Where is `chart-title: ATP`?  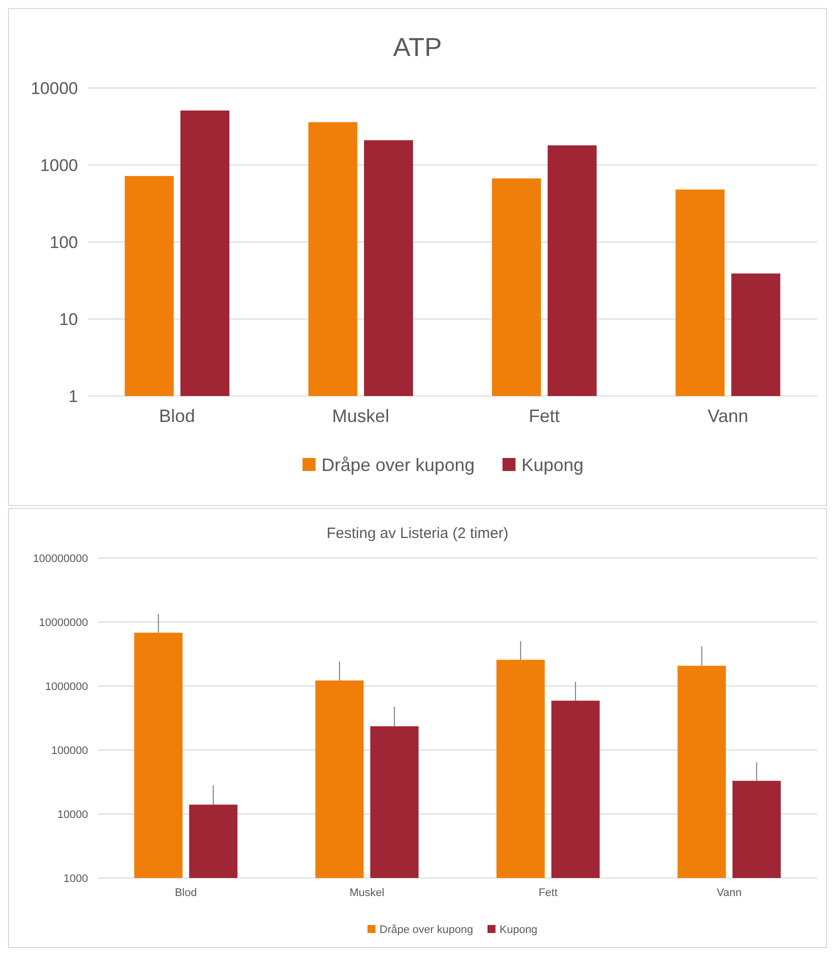
chart-title: ATP is located at coordinates (417, 47).